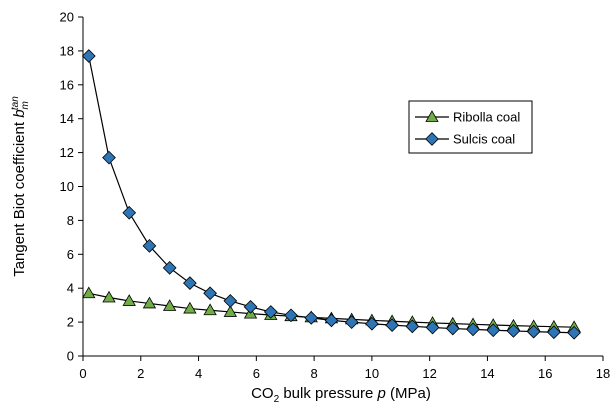  Describe the element at coordinates (487, 373) in the screenshot. I see `x-tick-label: 14` at that location.